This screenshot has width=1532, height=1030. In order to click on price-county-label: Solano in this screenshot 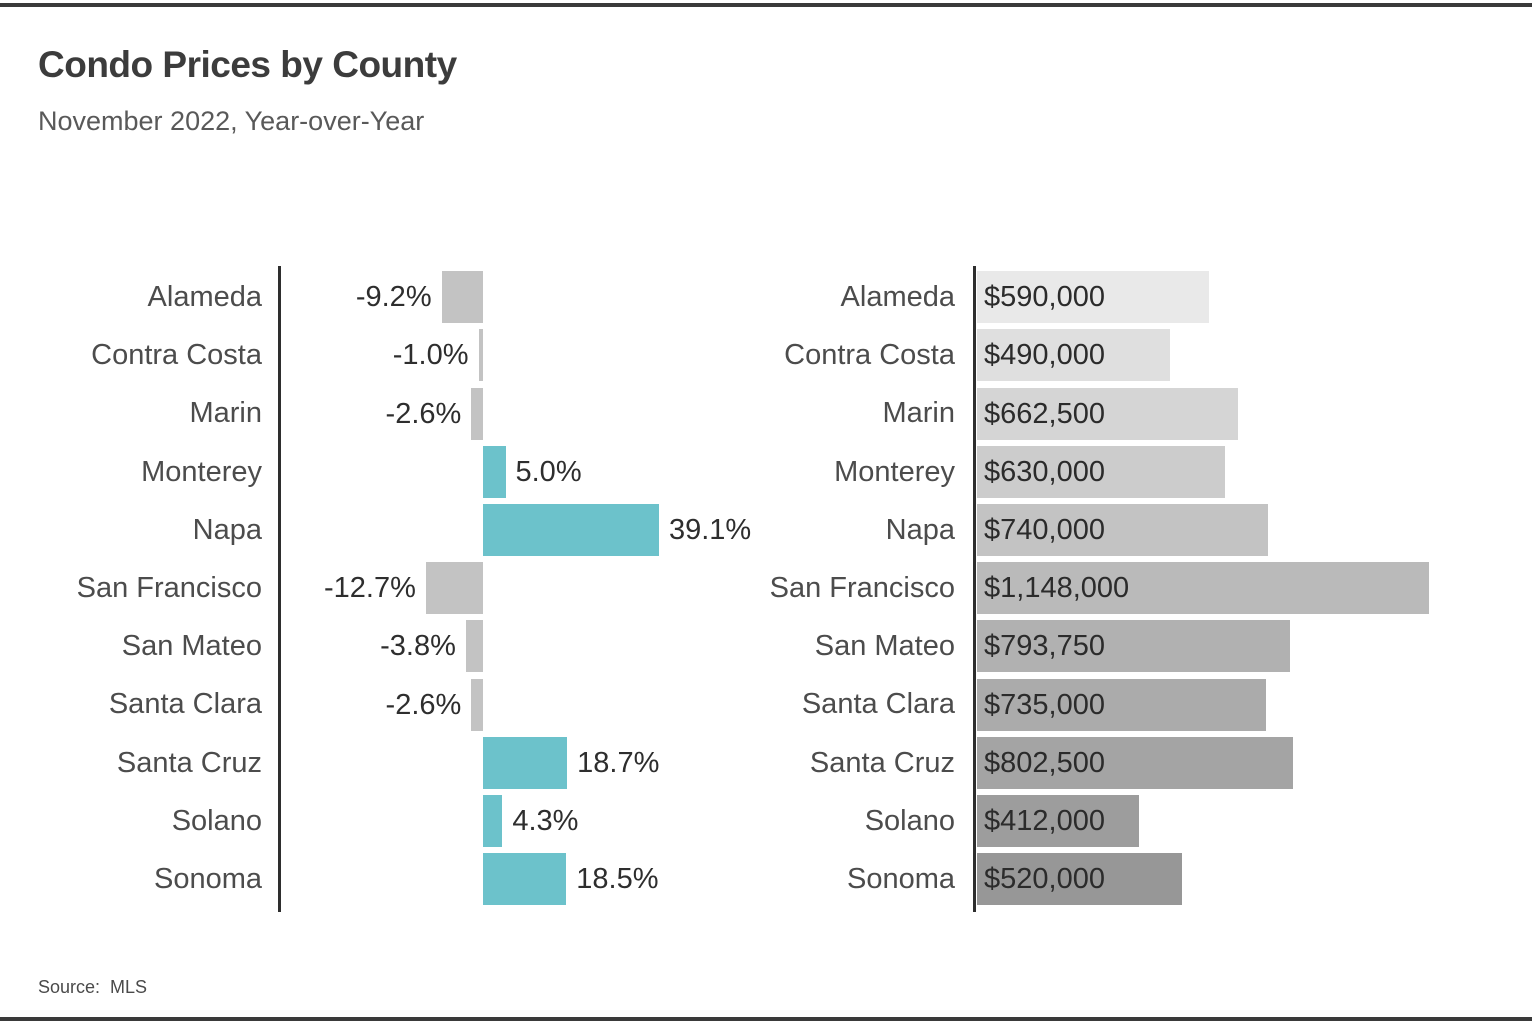, I will do `click(909, 820)`.